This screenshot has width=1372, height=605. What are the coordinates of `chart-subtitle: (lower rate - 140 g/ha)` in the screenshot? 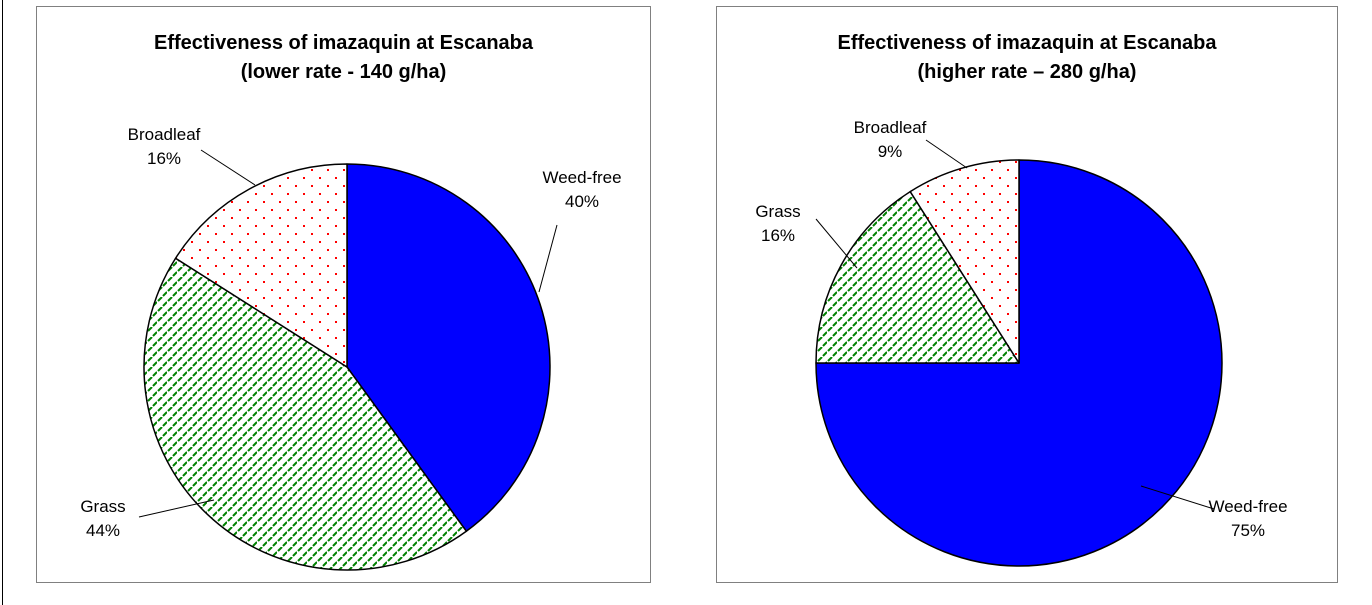 It's located at (343, 72).